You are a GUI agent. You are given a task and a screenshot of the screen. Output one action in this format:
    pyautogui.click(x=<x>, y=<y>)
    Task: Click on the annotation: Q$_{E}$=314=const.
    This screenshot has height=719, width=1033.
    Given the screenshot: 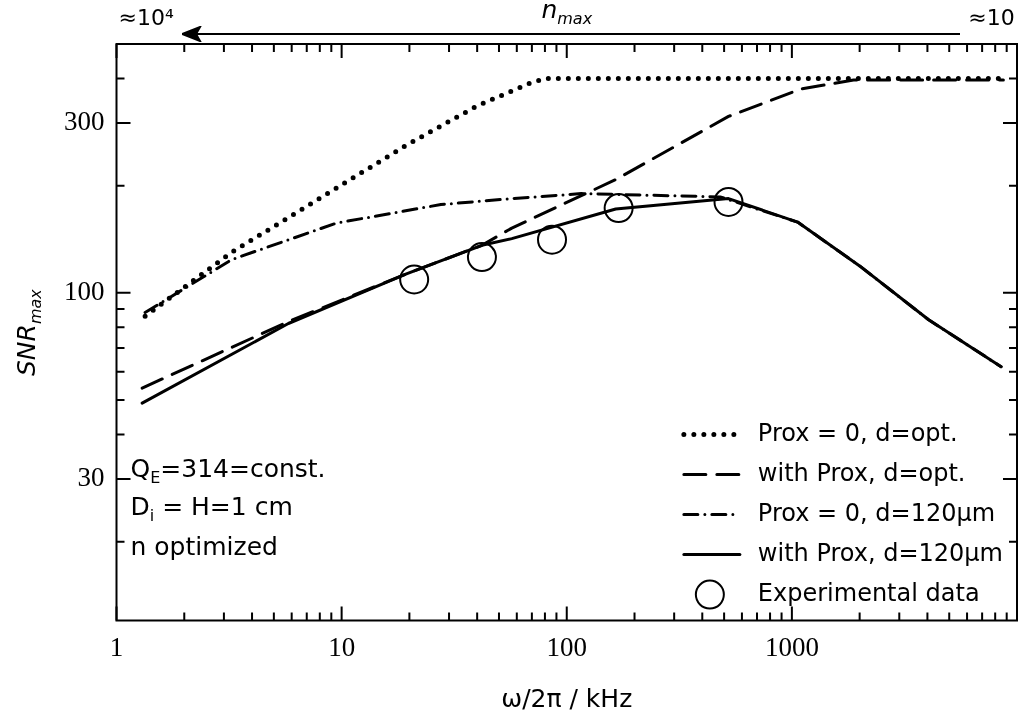 What is the action you would take?
    pyautogui.click(x=228, y=471)
    